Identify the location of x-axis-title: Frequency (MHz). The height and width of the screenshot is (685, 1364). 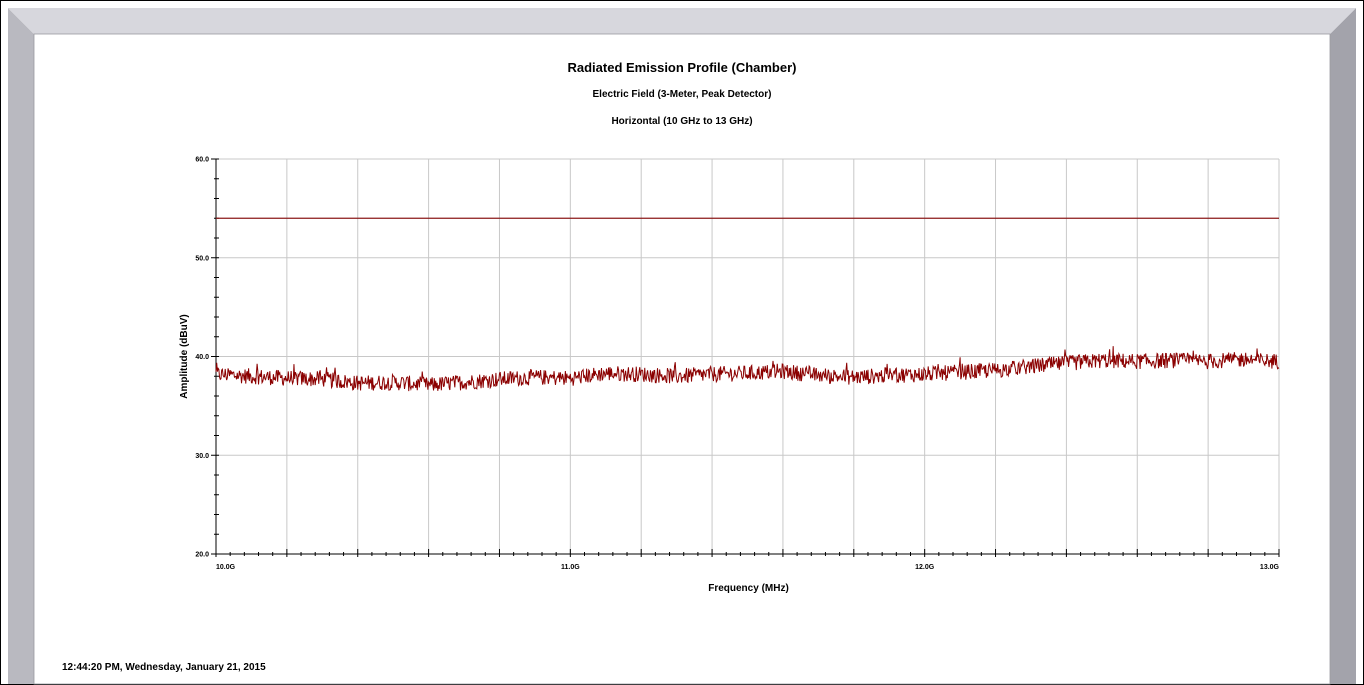
(748, 588).